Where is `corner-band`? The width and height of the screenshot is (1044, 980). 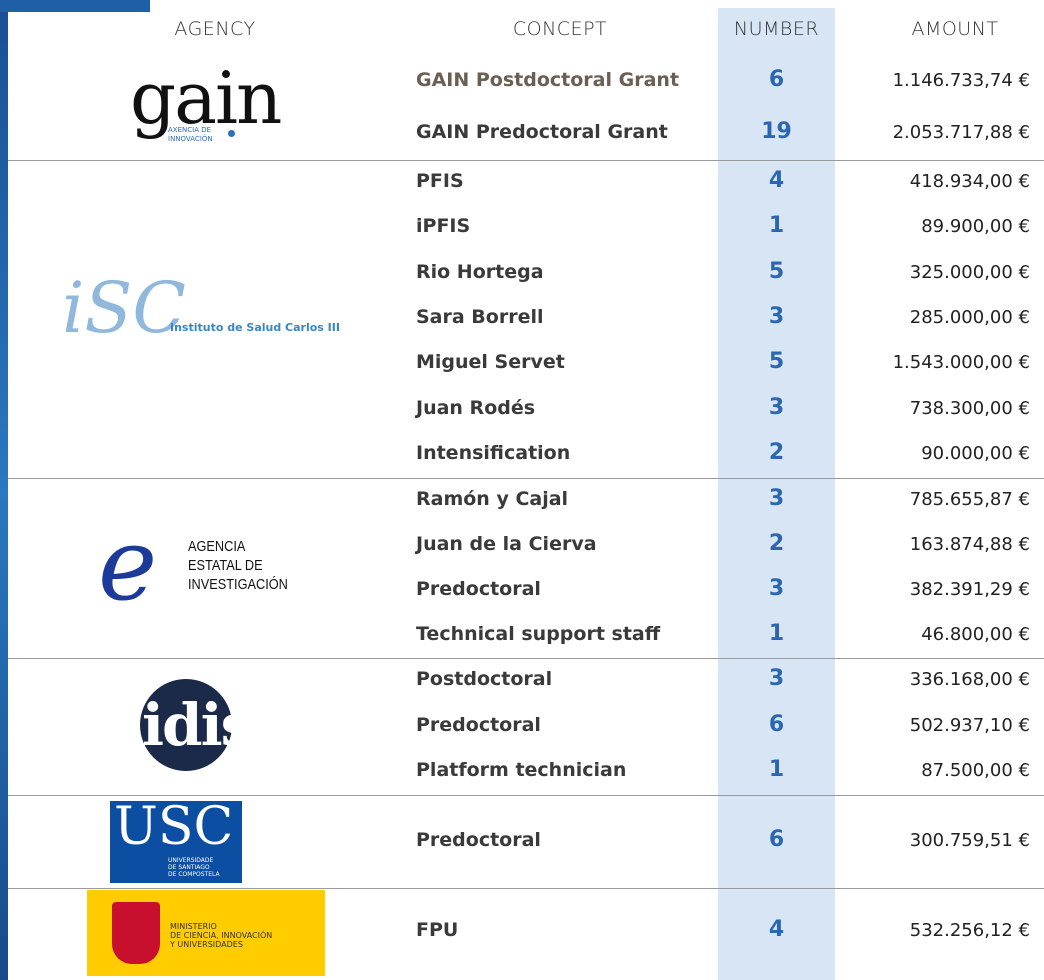
corner-band is located at coordinates (75, 6).